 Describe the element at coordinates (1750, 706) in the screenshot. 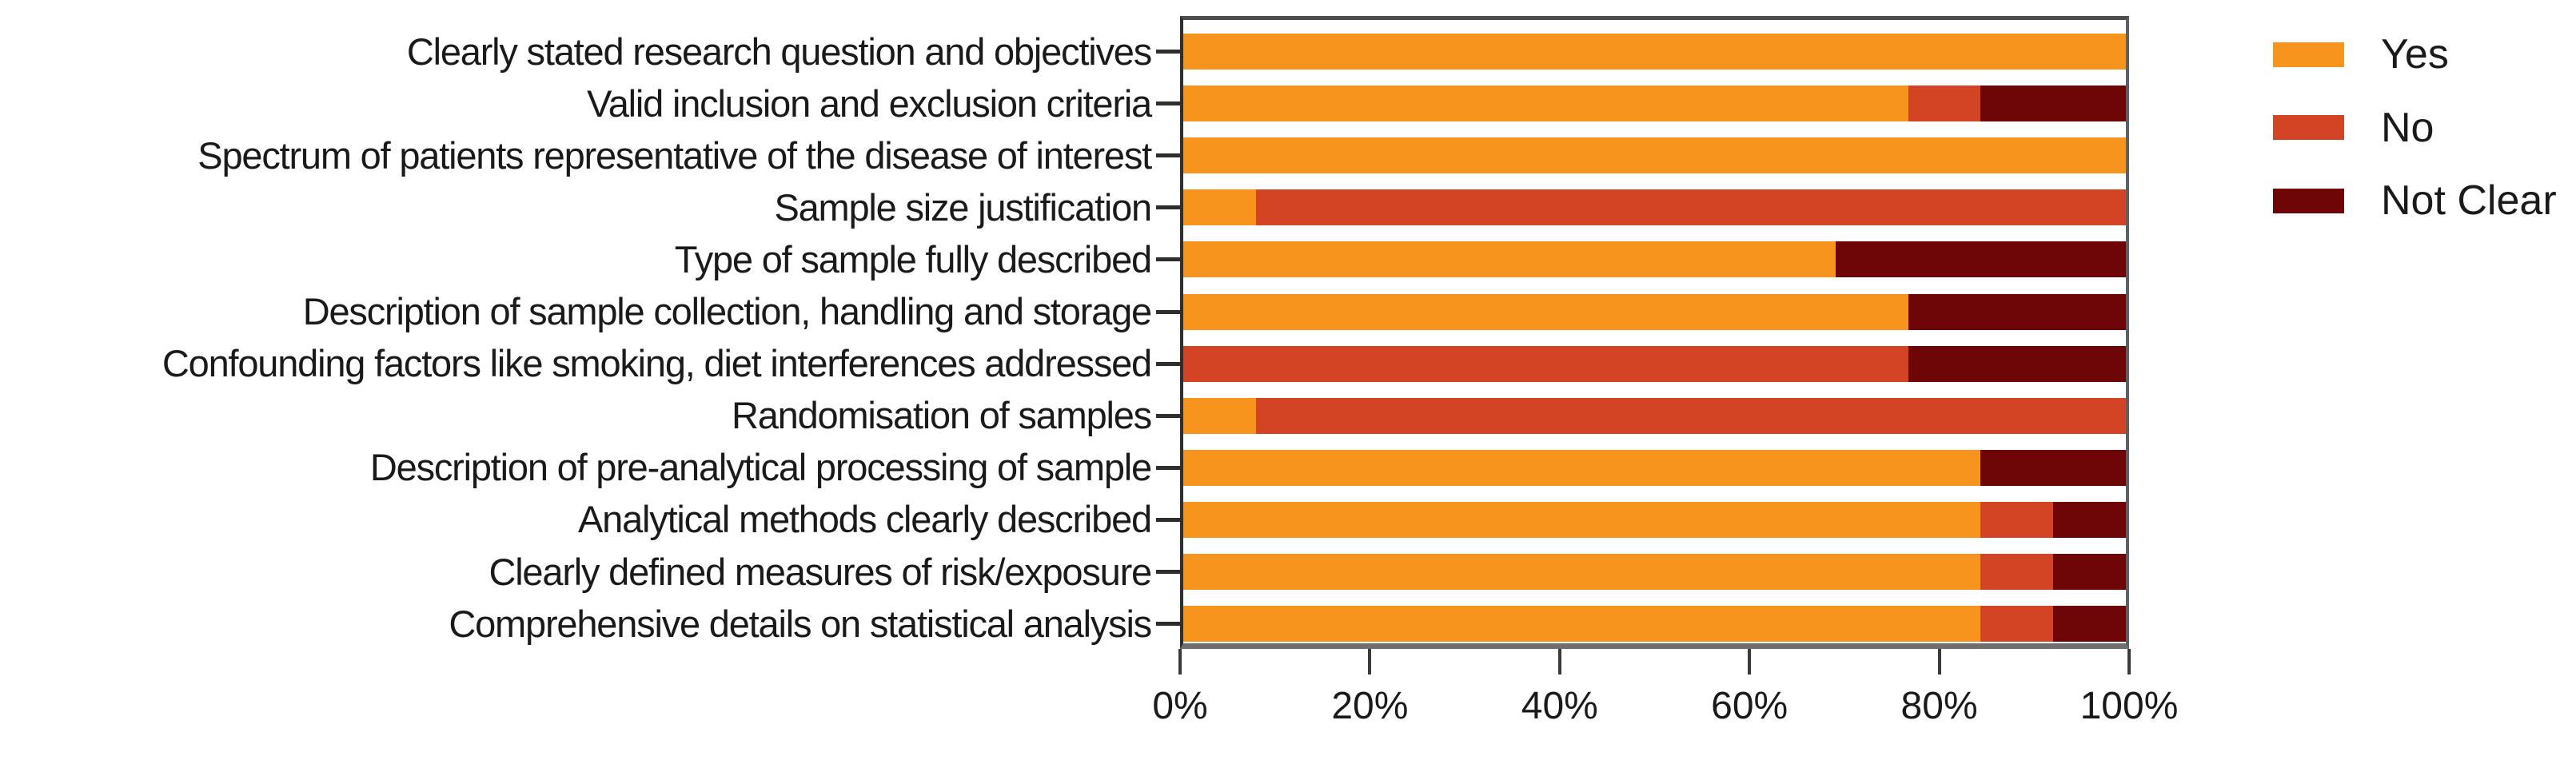

I see `x-tick-label: 60%` at that location.